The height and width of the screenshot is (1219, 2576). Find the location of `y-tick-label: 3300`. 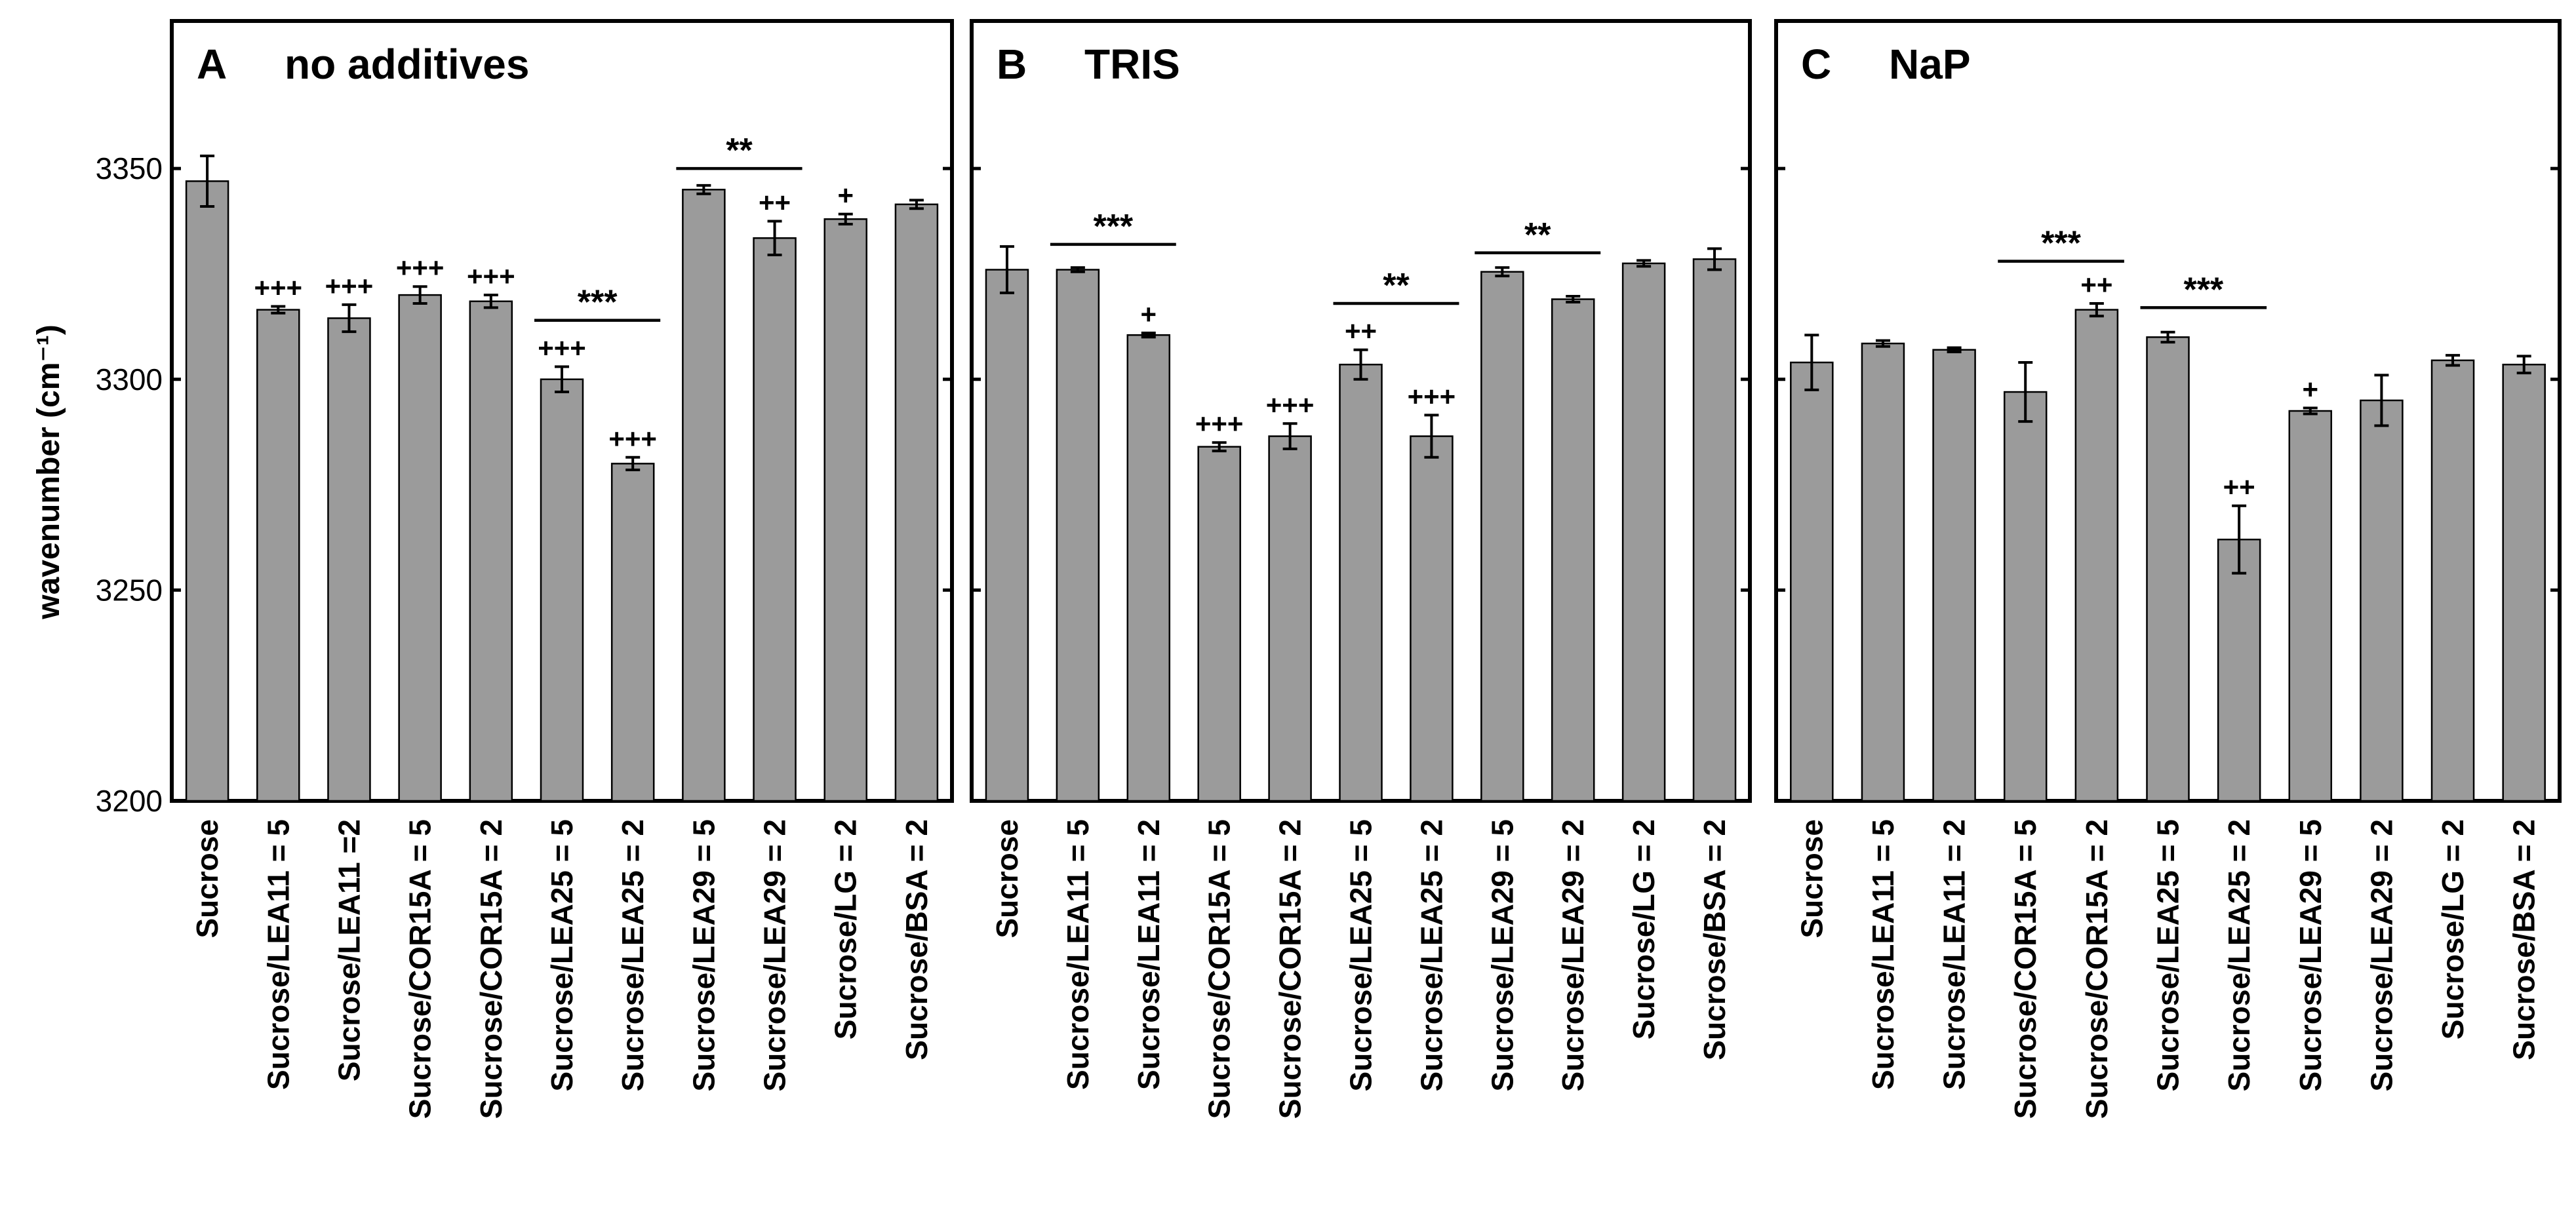

y-tick-label: 3300 is located at coordinates (129, 379).